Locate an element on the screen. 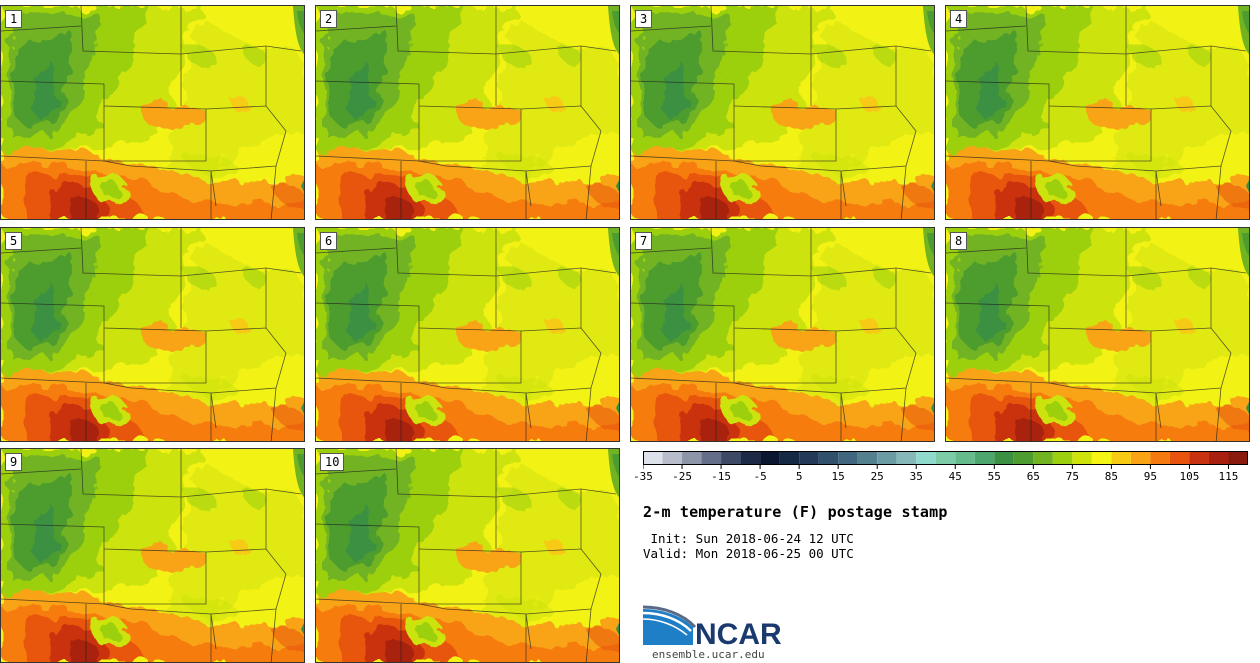  init-time: Init: Sun 2018-06-24 12 UTC is located at coordinates (748, 538).